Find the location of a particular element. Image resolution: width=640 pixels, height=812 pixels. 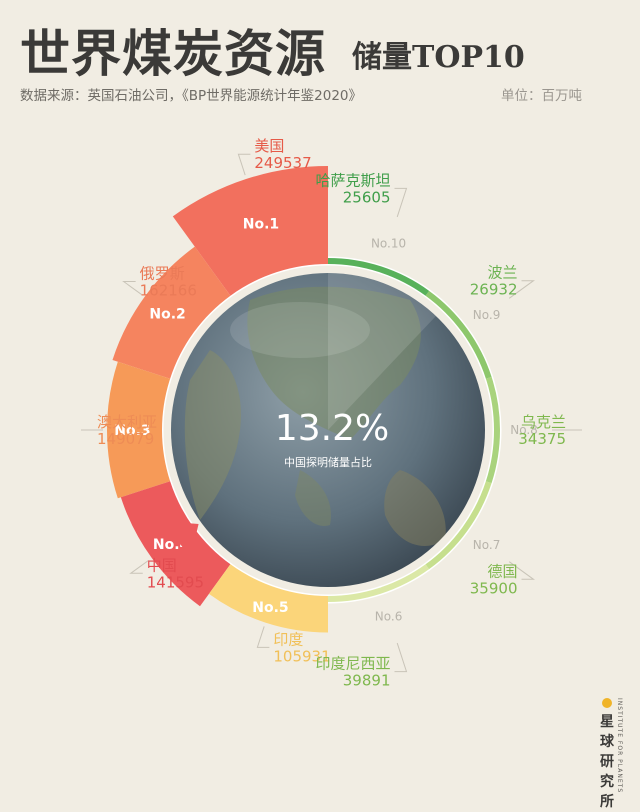

category-label-2: 俄罗斯 is located at coordinates (162, 274).